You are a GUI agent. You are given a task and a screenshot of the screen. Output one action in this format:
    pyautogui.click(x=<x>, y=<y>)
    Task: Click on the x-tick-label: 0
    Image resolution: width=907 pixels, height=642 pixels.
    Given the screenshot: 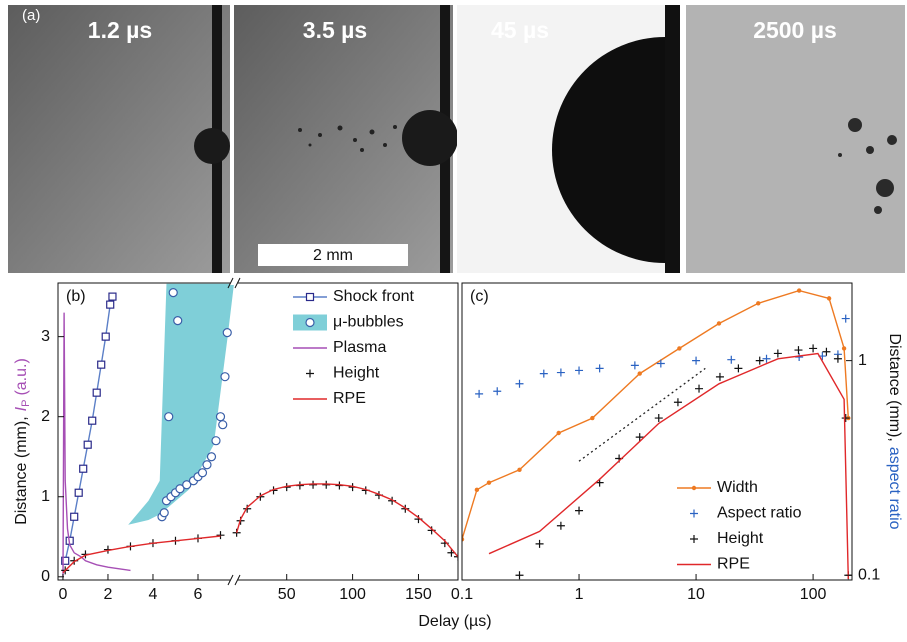 What is the action you would take?
    pyautogui.click(x=62, y=594)
    